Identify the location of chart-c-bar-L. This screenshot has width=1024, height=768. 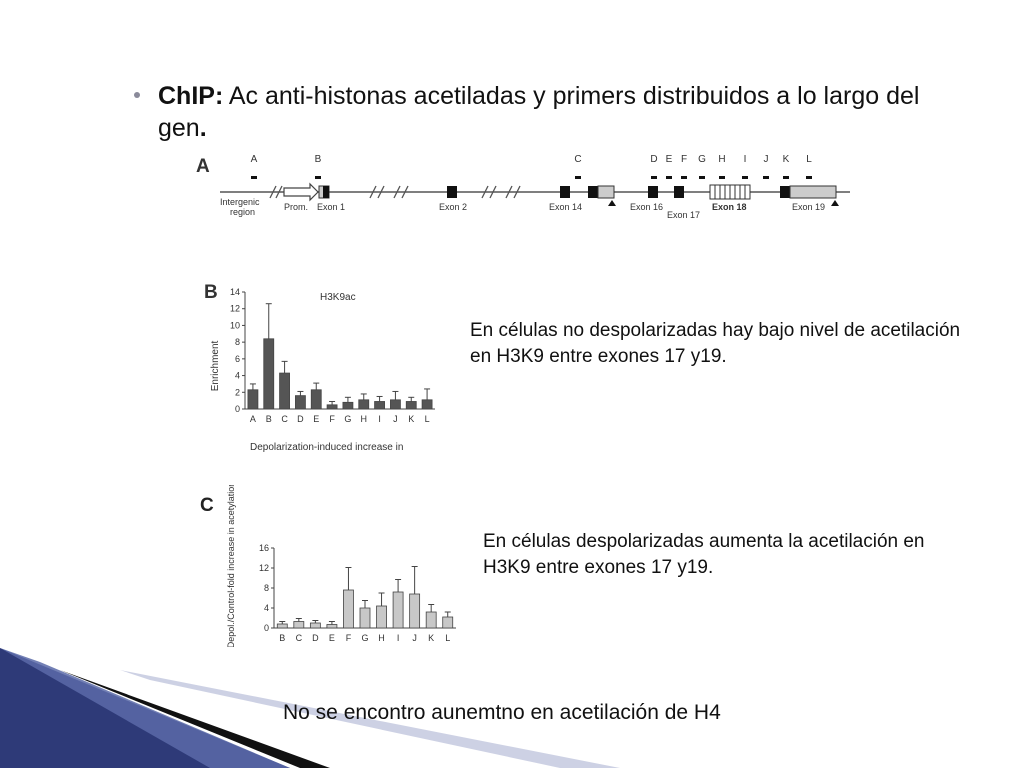
(448, 622).